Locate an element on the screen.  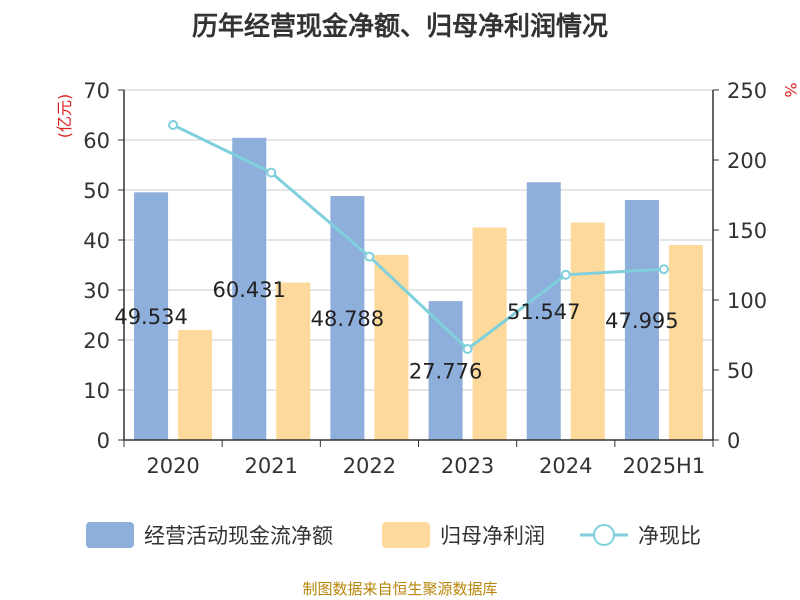
y-left-tick-label: 0 is located at coordinates (103, 441).